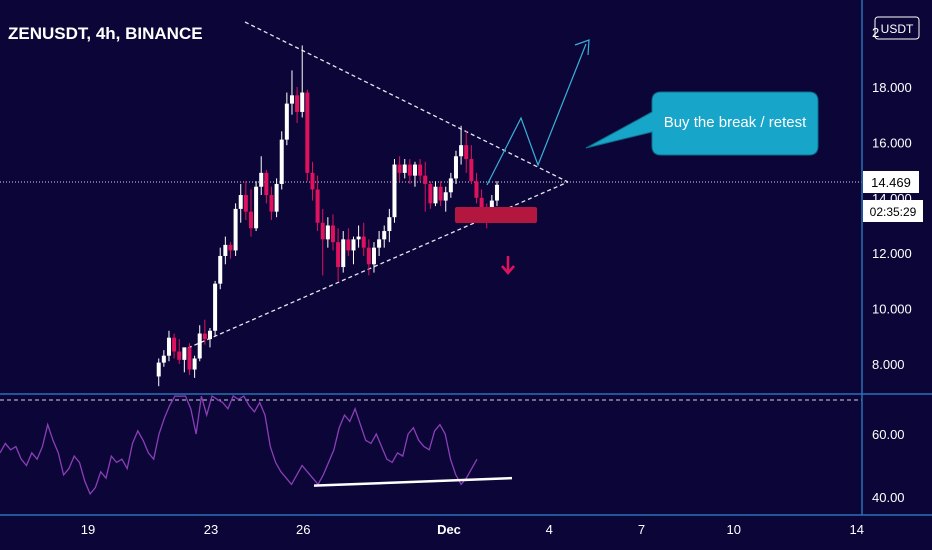 The height and width of the screenshot is (550, 932). What do you see at coordinates (875, 32) in the screenshot?
I see `price-axis-partial-tick: 2` at bounding box center [875, 32].